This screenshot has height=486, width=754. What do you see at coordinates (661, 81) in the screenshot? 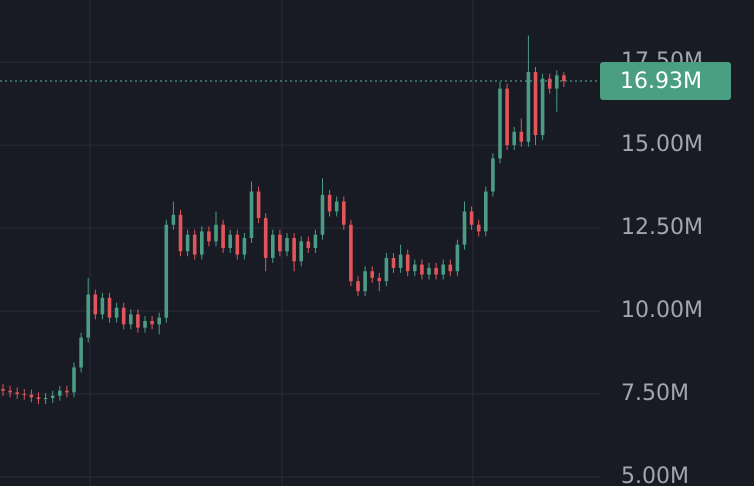
I see `price-label: 16.93M` at bounding box center [661, 81].